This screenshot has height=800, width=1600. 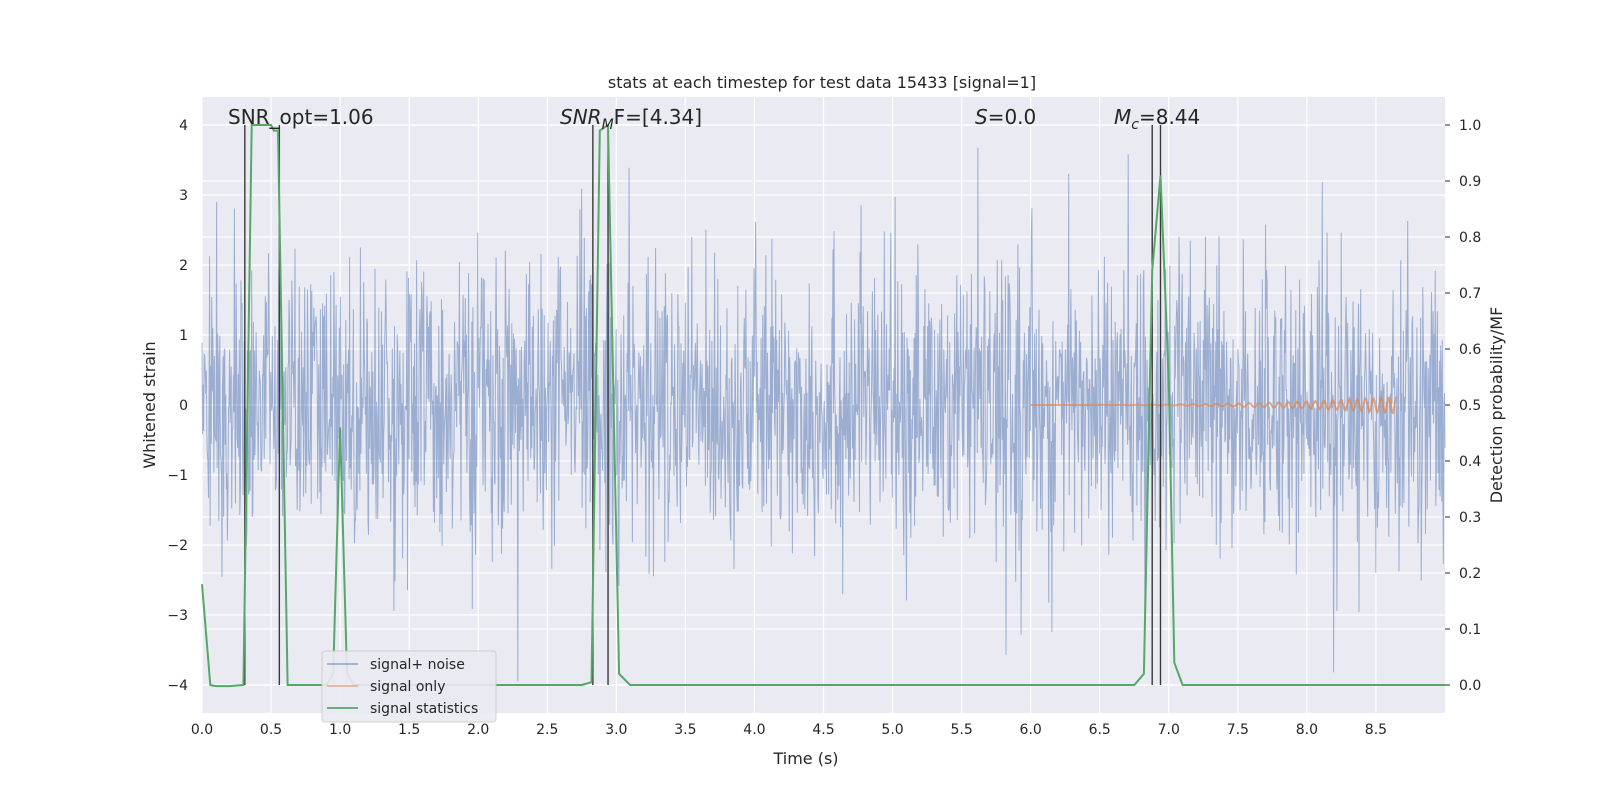 What do you see at coordinates (424, 709) in the screenshot?
I see `legend-label-stat: signal statistics` at bounding box center [424, 709].